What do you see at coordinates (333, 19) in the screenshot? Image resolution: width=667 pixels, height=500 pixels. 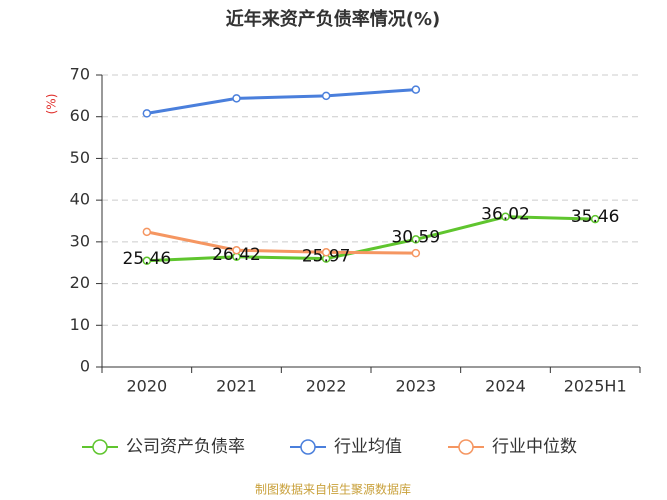 I see `chart-title: 近年来资产负债率情况(%)` at bounding box center [333, 19].